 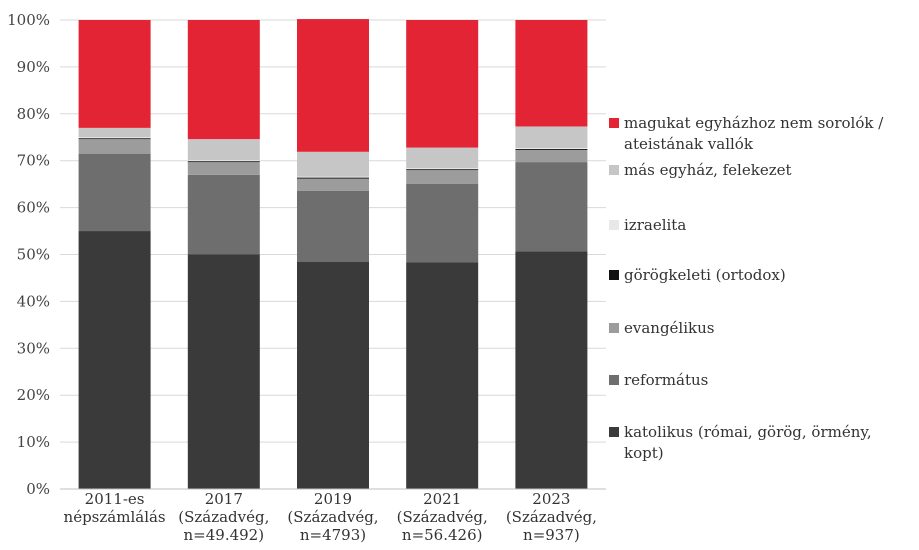 I want to click on legend-item: izraelita, so click(x=647, y=225).